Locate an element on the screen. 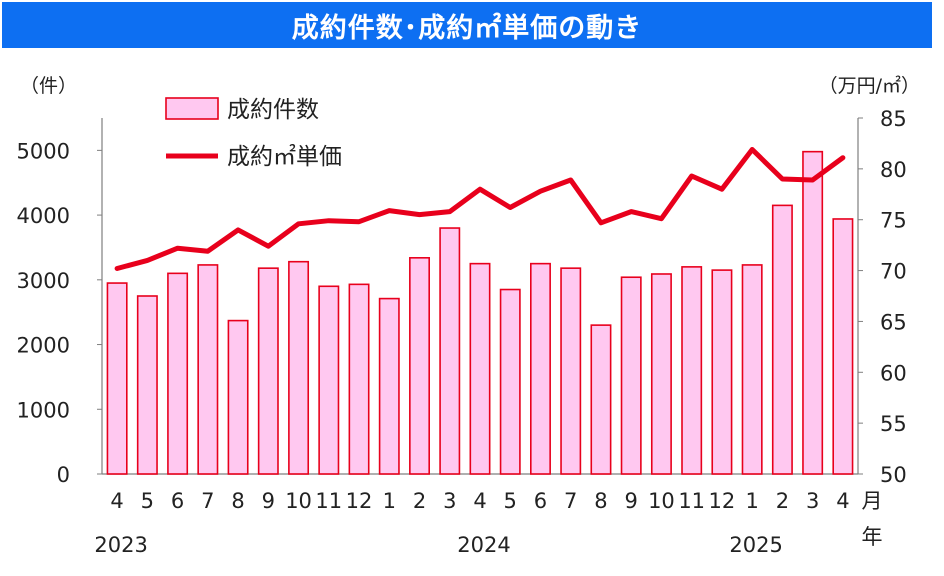  y-right-unit-label: （万円/㎡） is located at coordinates (869, 85).